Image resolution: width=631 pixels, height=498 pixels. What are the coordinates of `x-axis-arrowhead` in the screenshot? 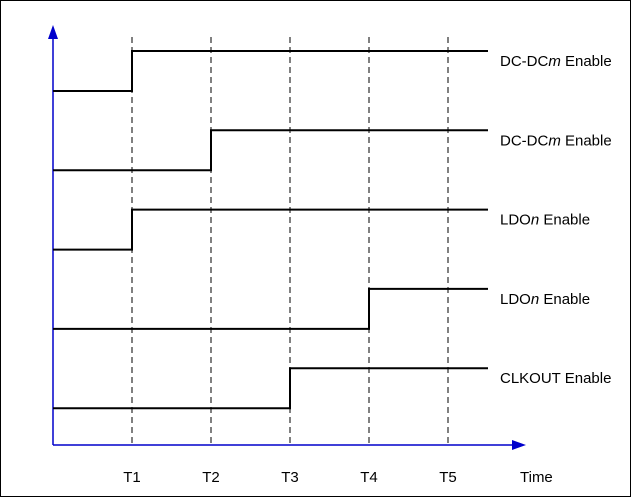 It's located at (519, 445).